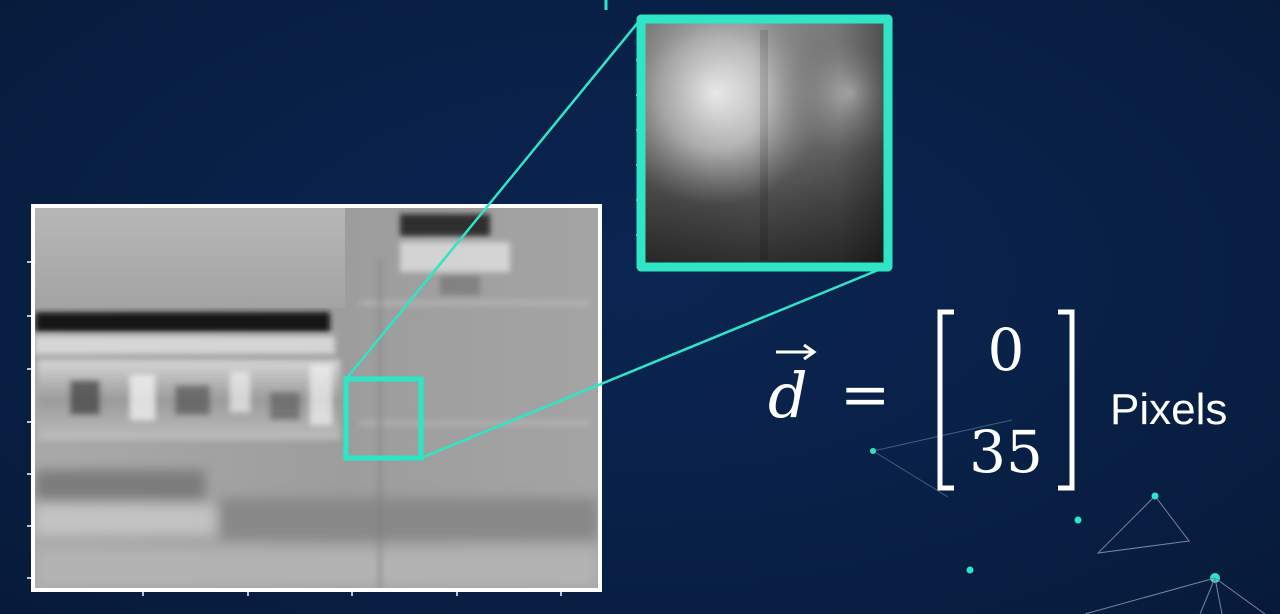  Describe the element at coordinates (493, 199) in the screenshot. I see `connector-line-top` at that location.